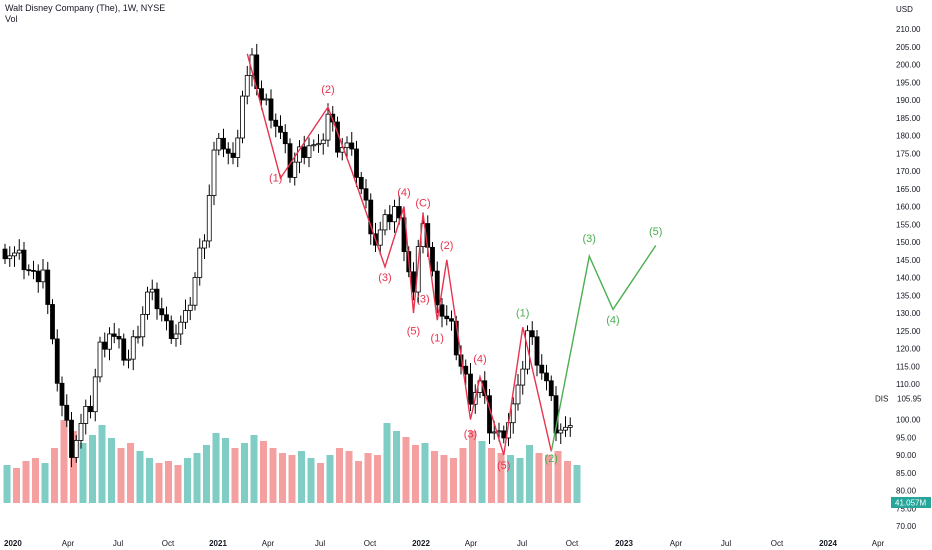 Image resolution: width=932 pixels, height=550 pixels. I want to click on y-tick-label: 80.00, so click(906, 491).